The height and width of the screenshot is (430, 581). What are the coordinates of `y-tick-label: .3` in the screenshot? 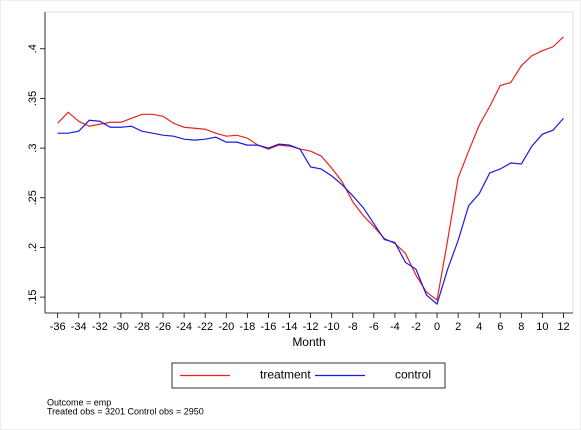 It's located at (33, 148).